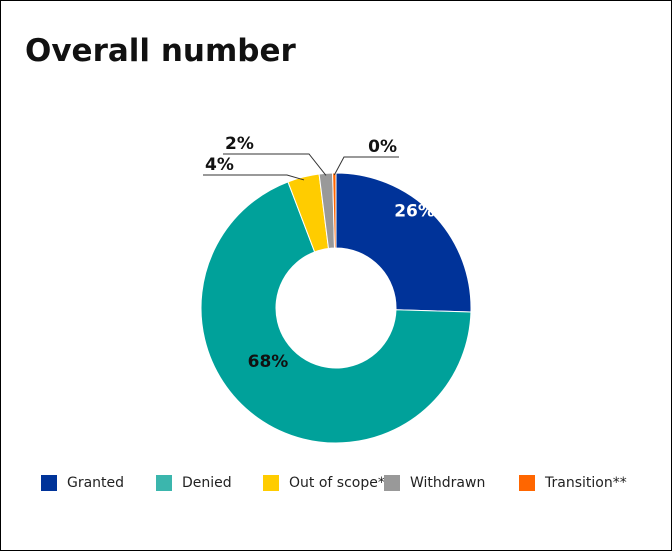 This screenshot has height=551, width=672. I want to click on legend-label: Granted, so click(96, 483).